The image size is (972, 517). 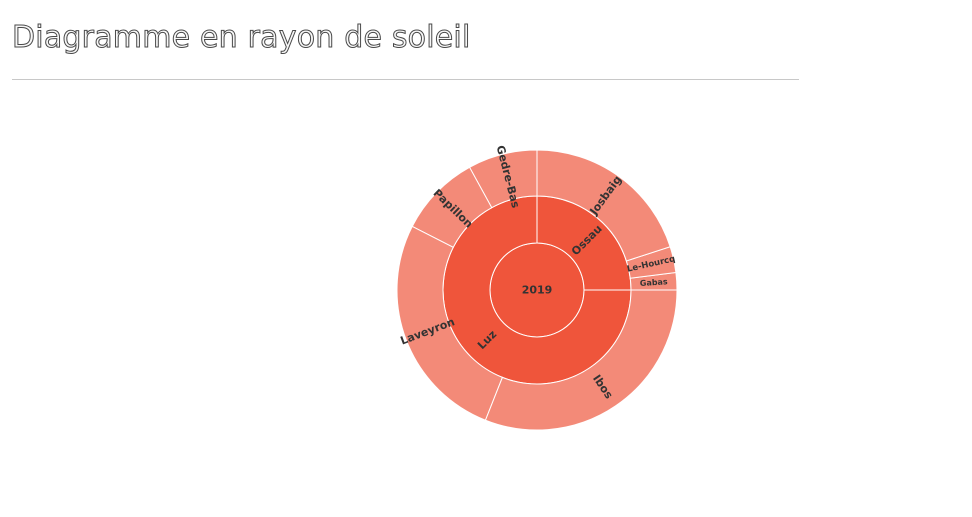 What do you see at coordinates (581, 360) in the screenshot?
I see `sunburst-sector-ibos` at bounding box center [581, 360].